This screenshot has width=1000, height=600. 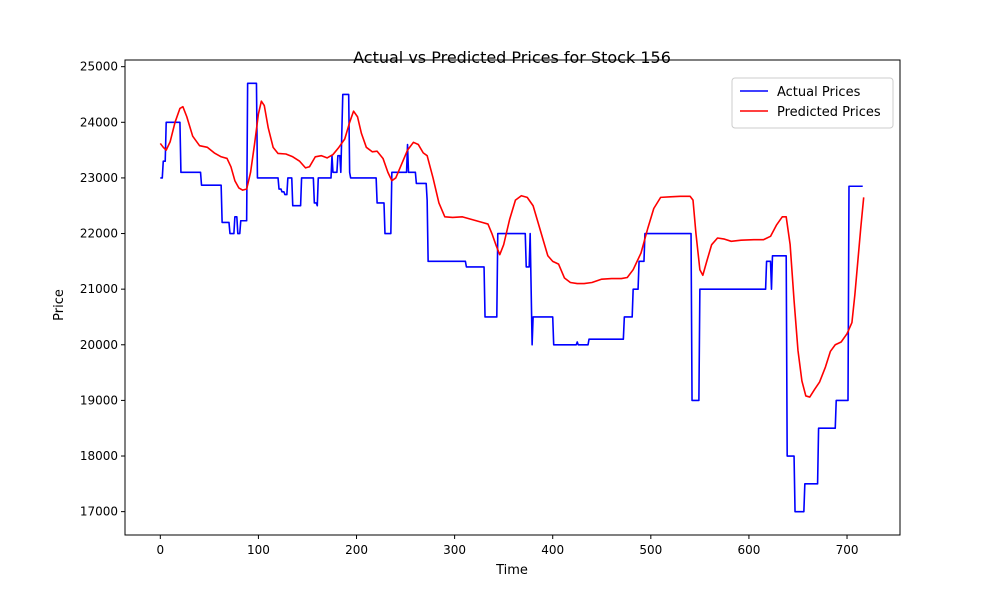 I want to click on x-tick-label: 300, so click(x=454, y=550).